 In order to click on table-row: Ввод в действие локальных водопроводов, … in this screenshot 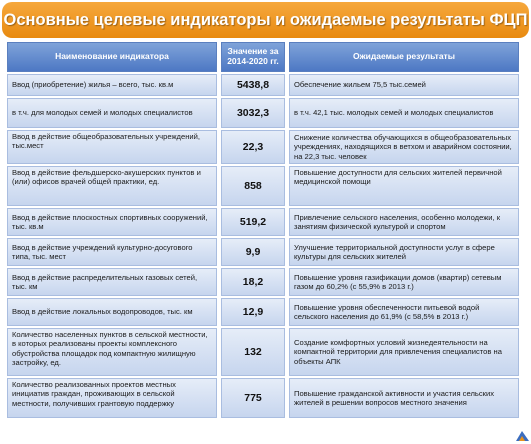, I will do `click(263, 312)`.